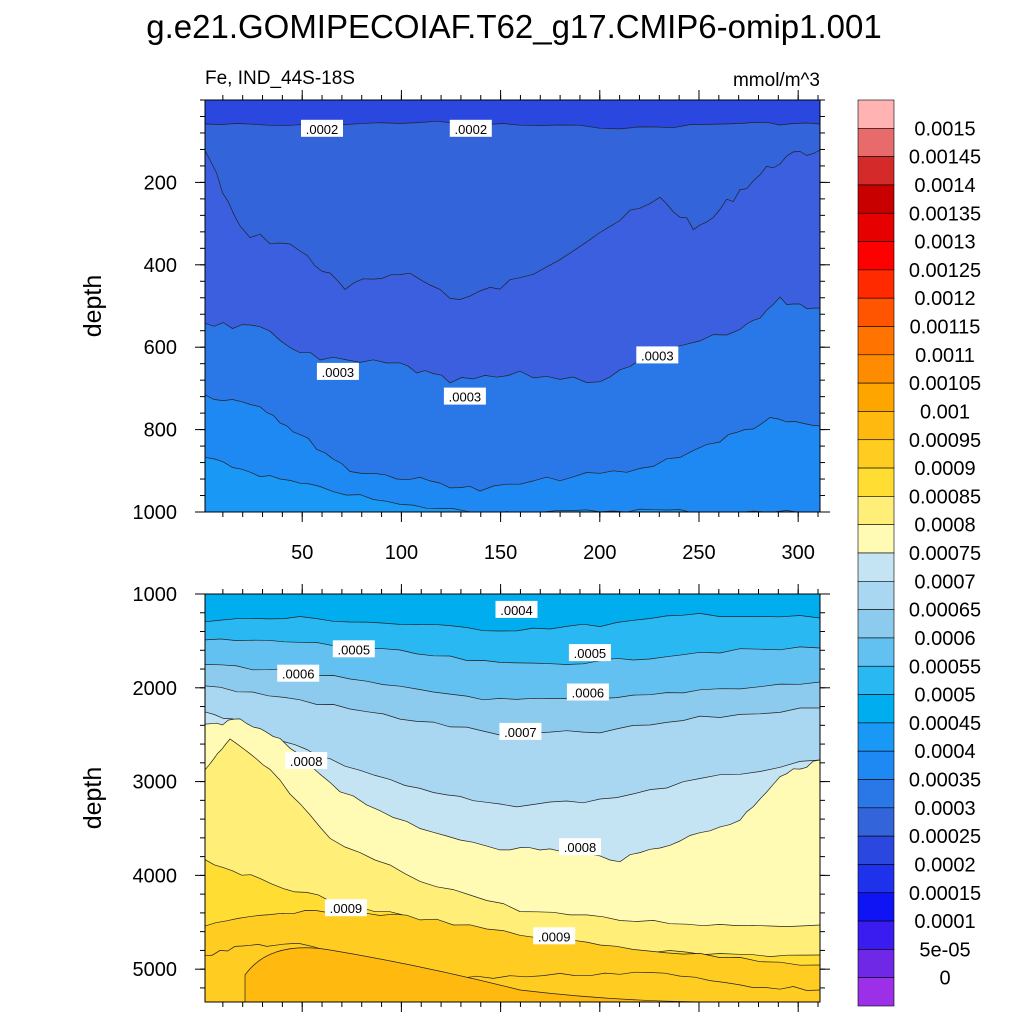 The width and height of the screenshot is (1024, 1024). Describe the element at coordinates (945, 497) in the screenshot. I see `colorbar-label: 0.00085` at that location.